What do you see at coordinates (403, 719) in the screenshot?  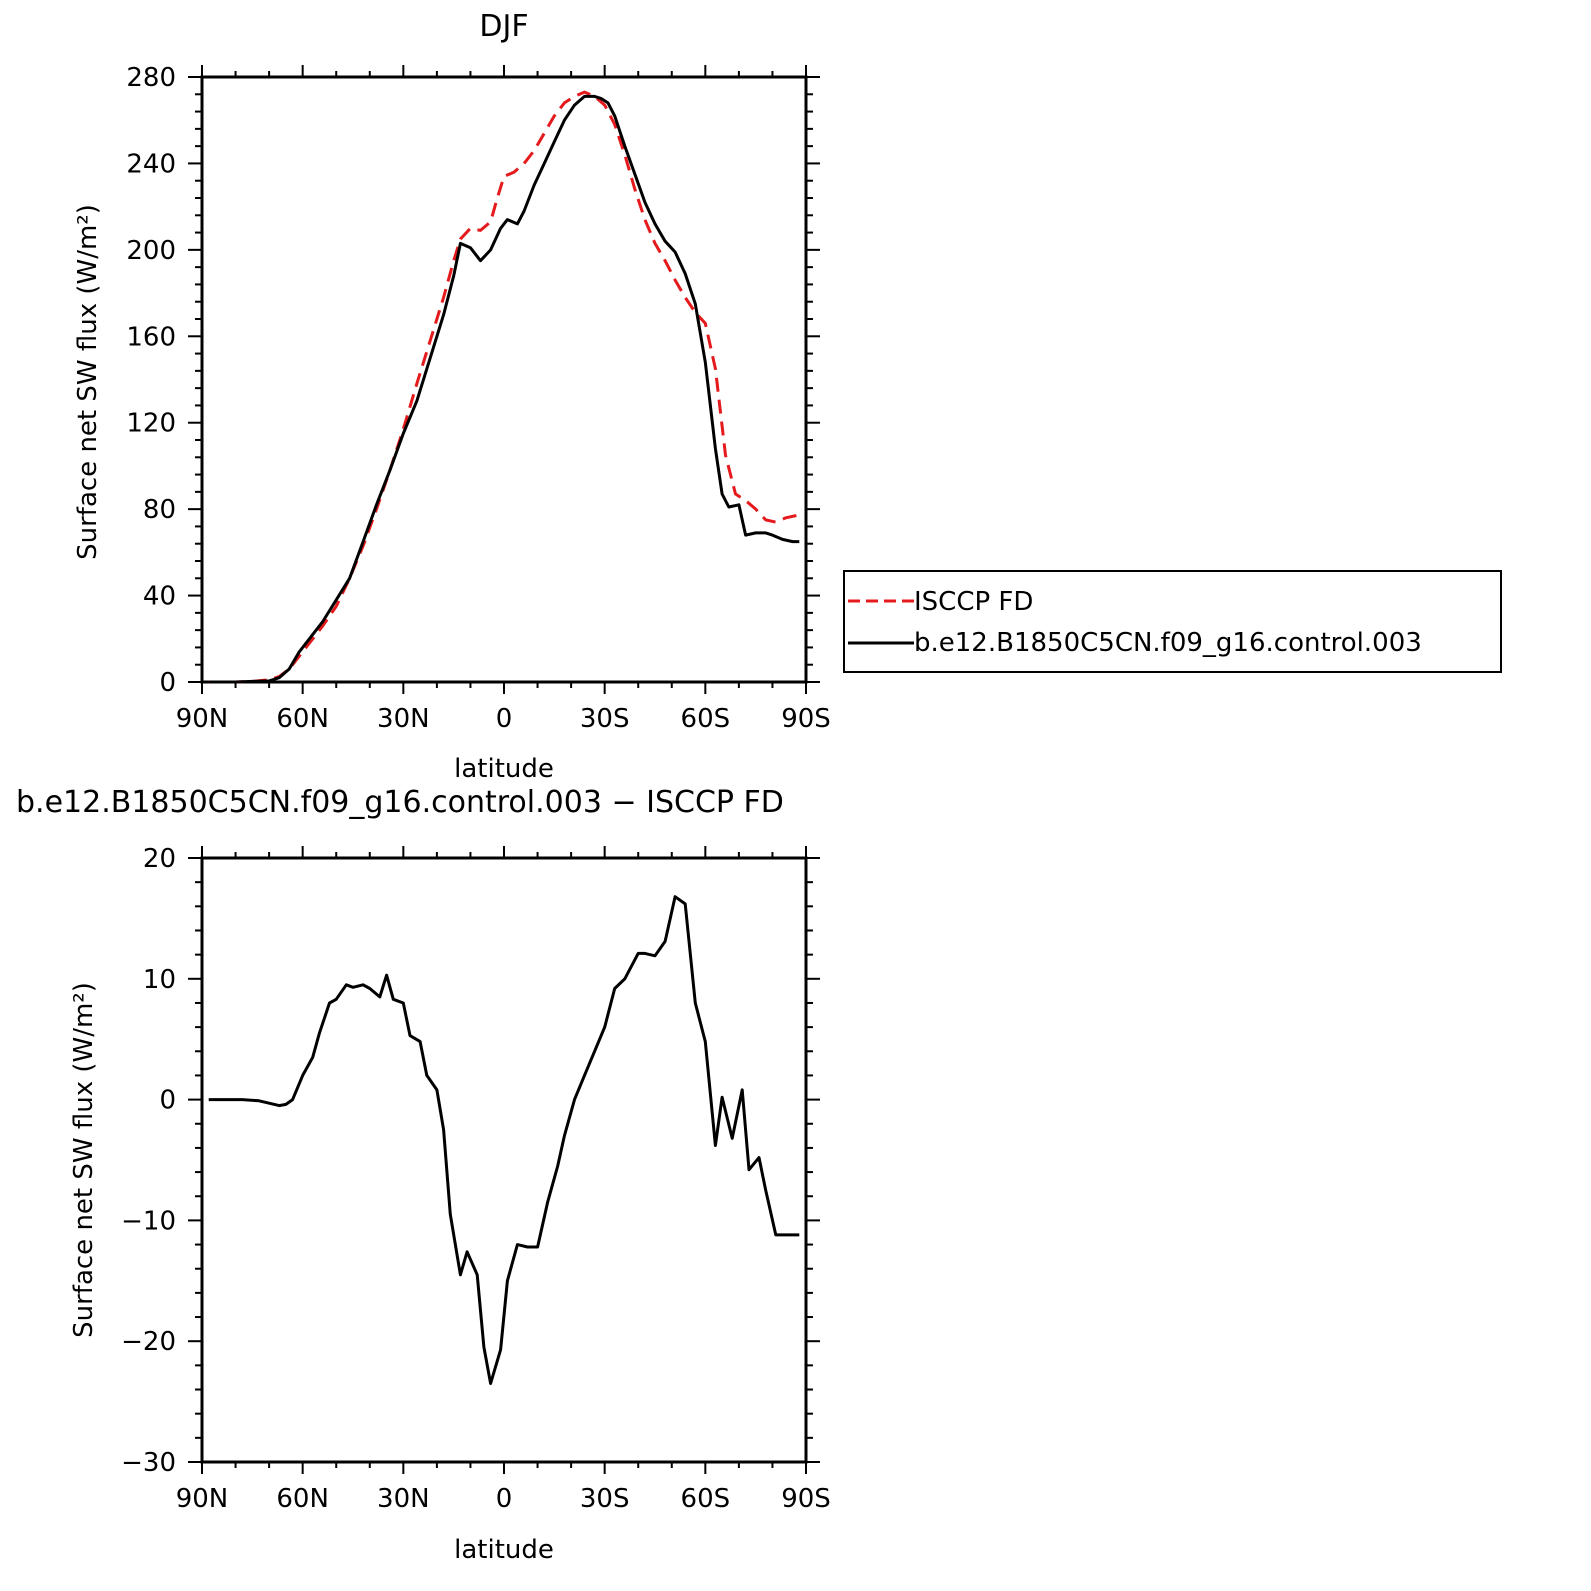 I see `x-tick-label-top: 30N` at bounding box center [403, 719].